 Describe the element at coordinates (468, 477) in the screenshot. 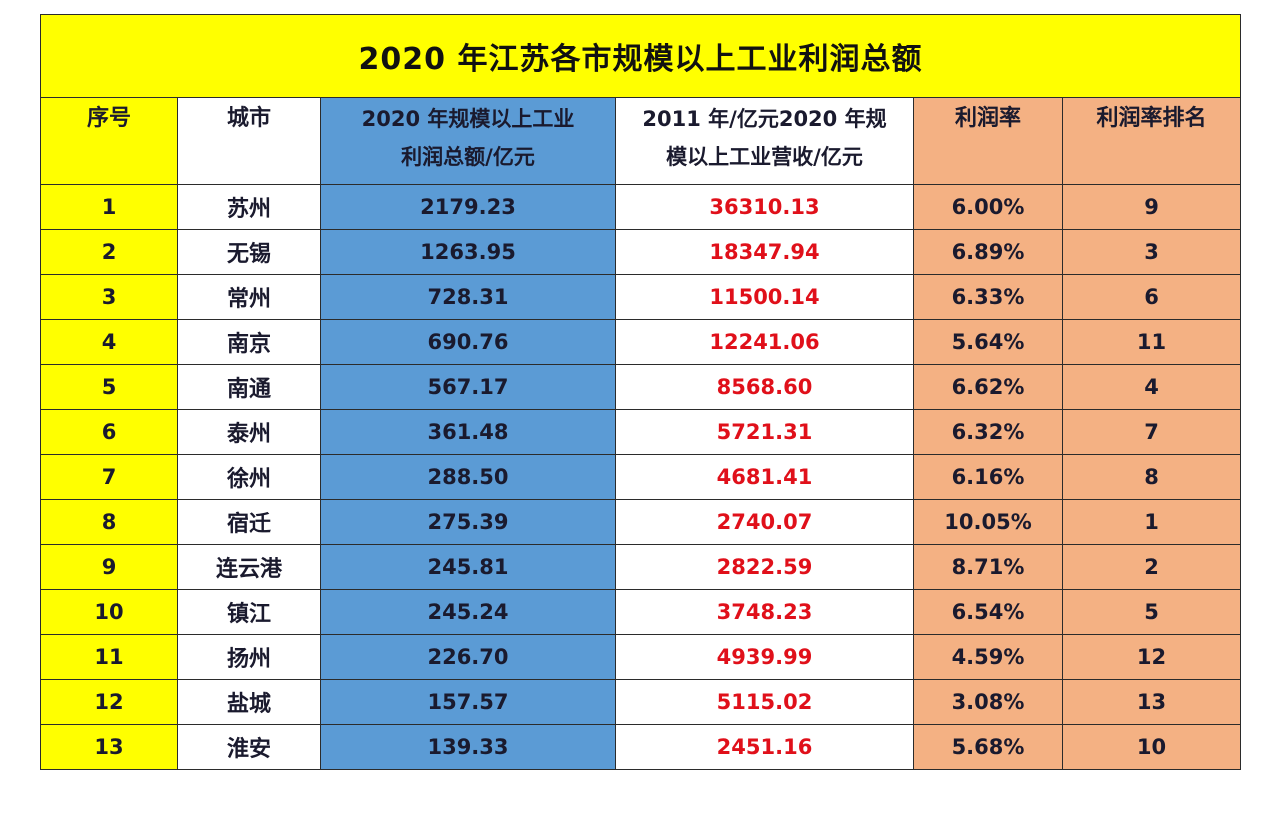

I see `cell-profit: 288.50` at that location.